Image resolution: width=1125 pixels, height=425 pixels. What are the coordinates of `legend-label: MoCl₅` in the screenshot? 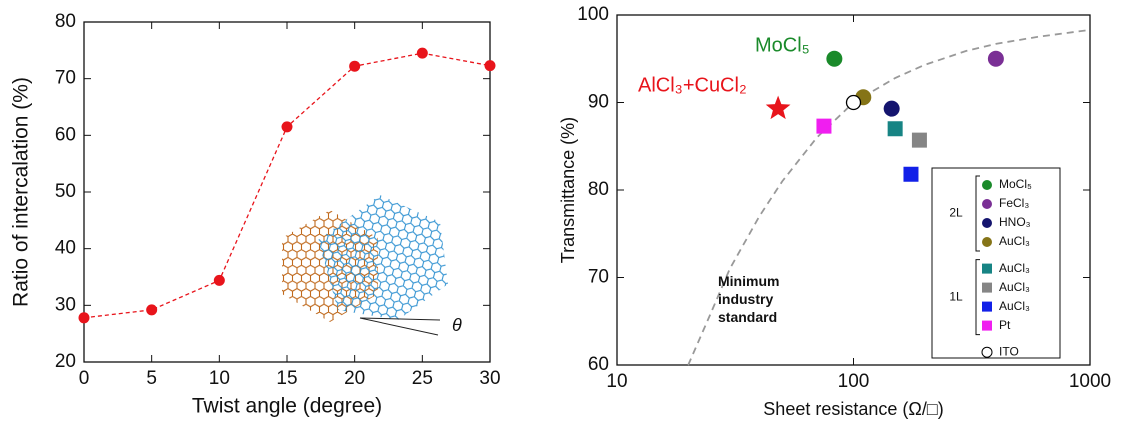 It's located at (1015, 184).